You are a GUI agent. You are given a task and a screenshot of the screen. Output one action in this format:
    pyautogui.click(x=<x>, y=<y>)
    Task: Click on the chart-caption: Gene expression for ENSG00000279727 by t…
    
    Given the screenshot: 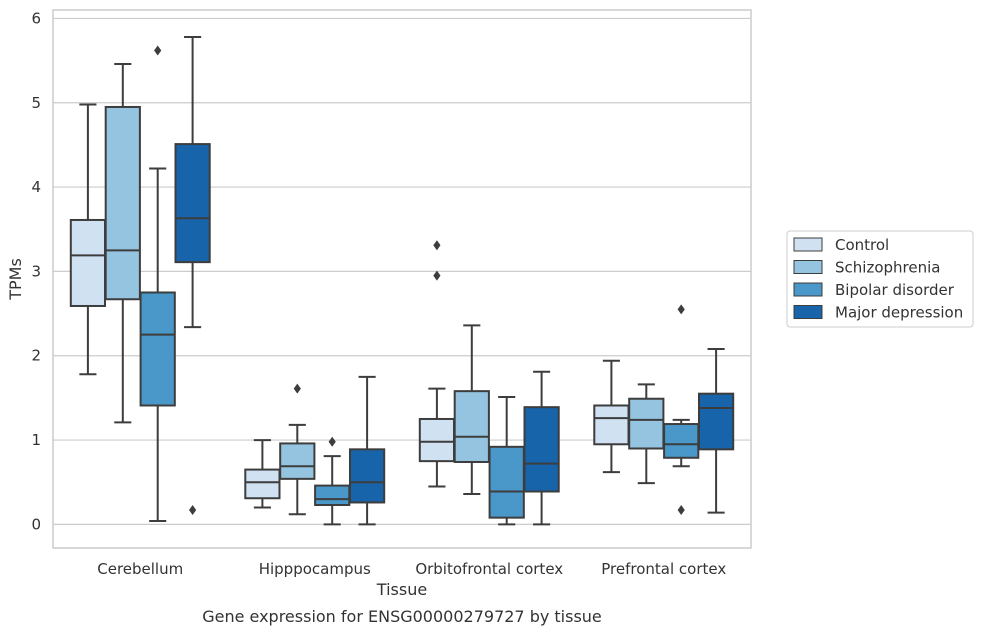 What is the action you would take?
    pyautogui.click(x=402, y=616)
    